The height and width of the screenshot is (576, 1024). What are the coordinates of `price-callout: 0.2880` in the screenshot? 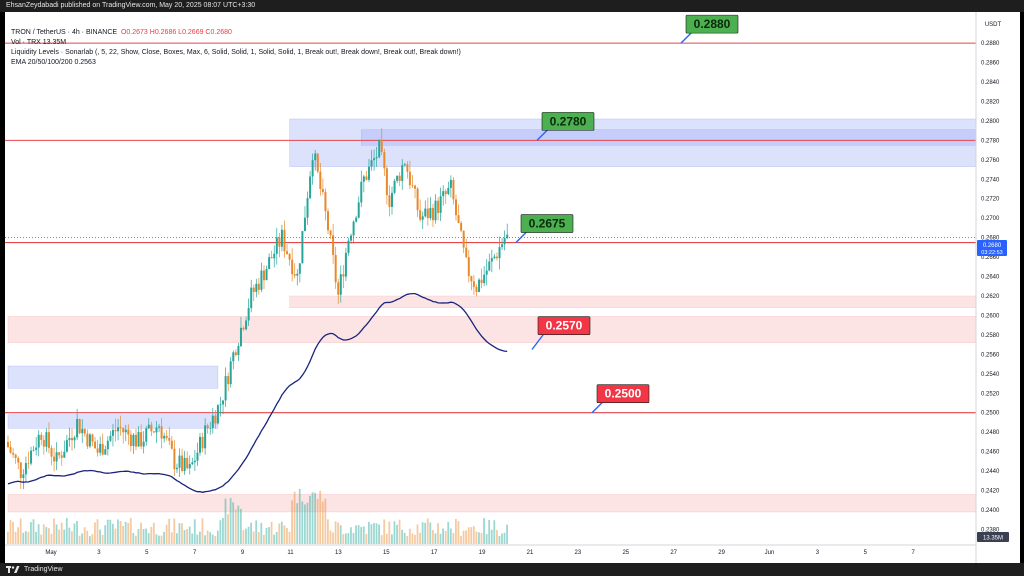 It's located at (709, 29).